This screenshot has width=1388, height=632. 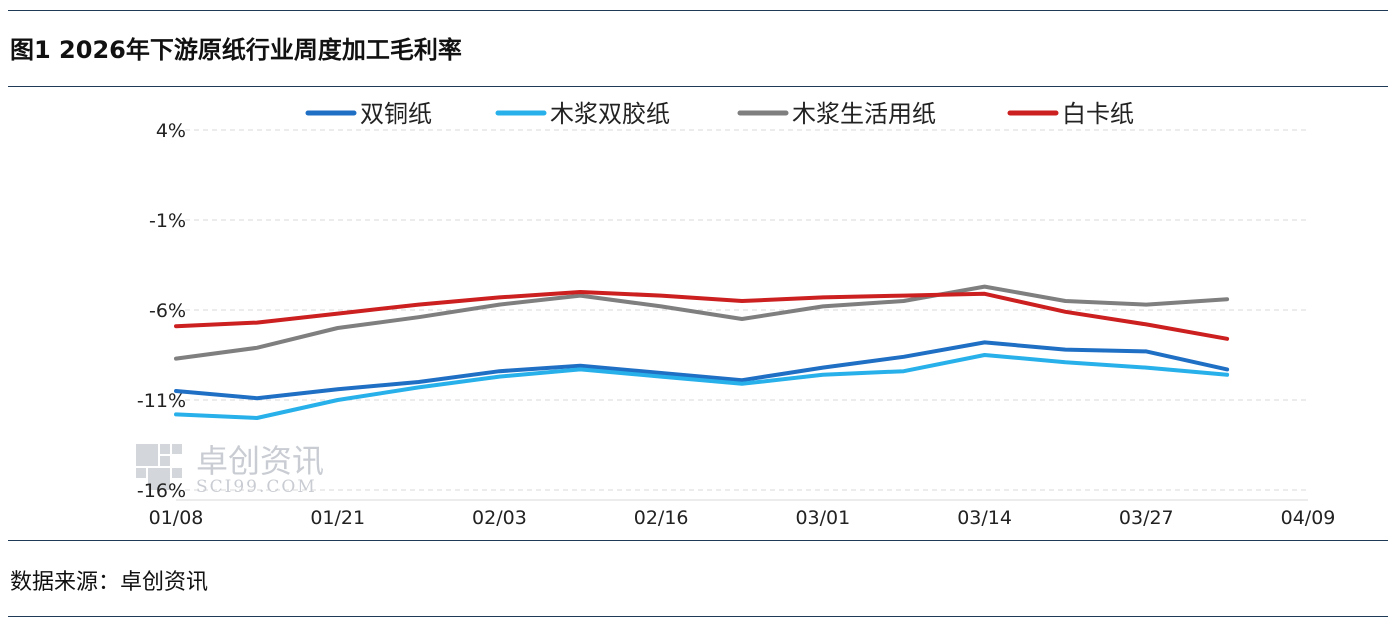 I want to click on y-tick-label: -6%, so click(x=167, y=311).